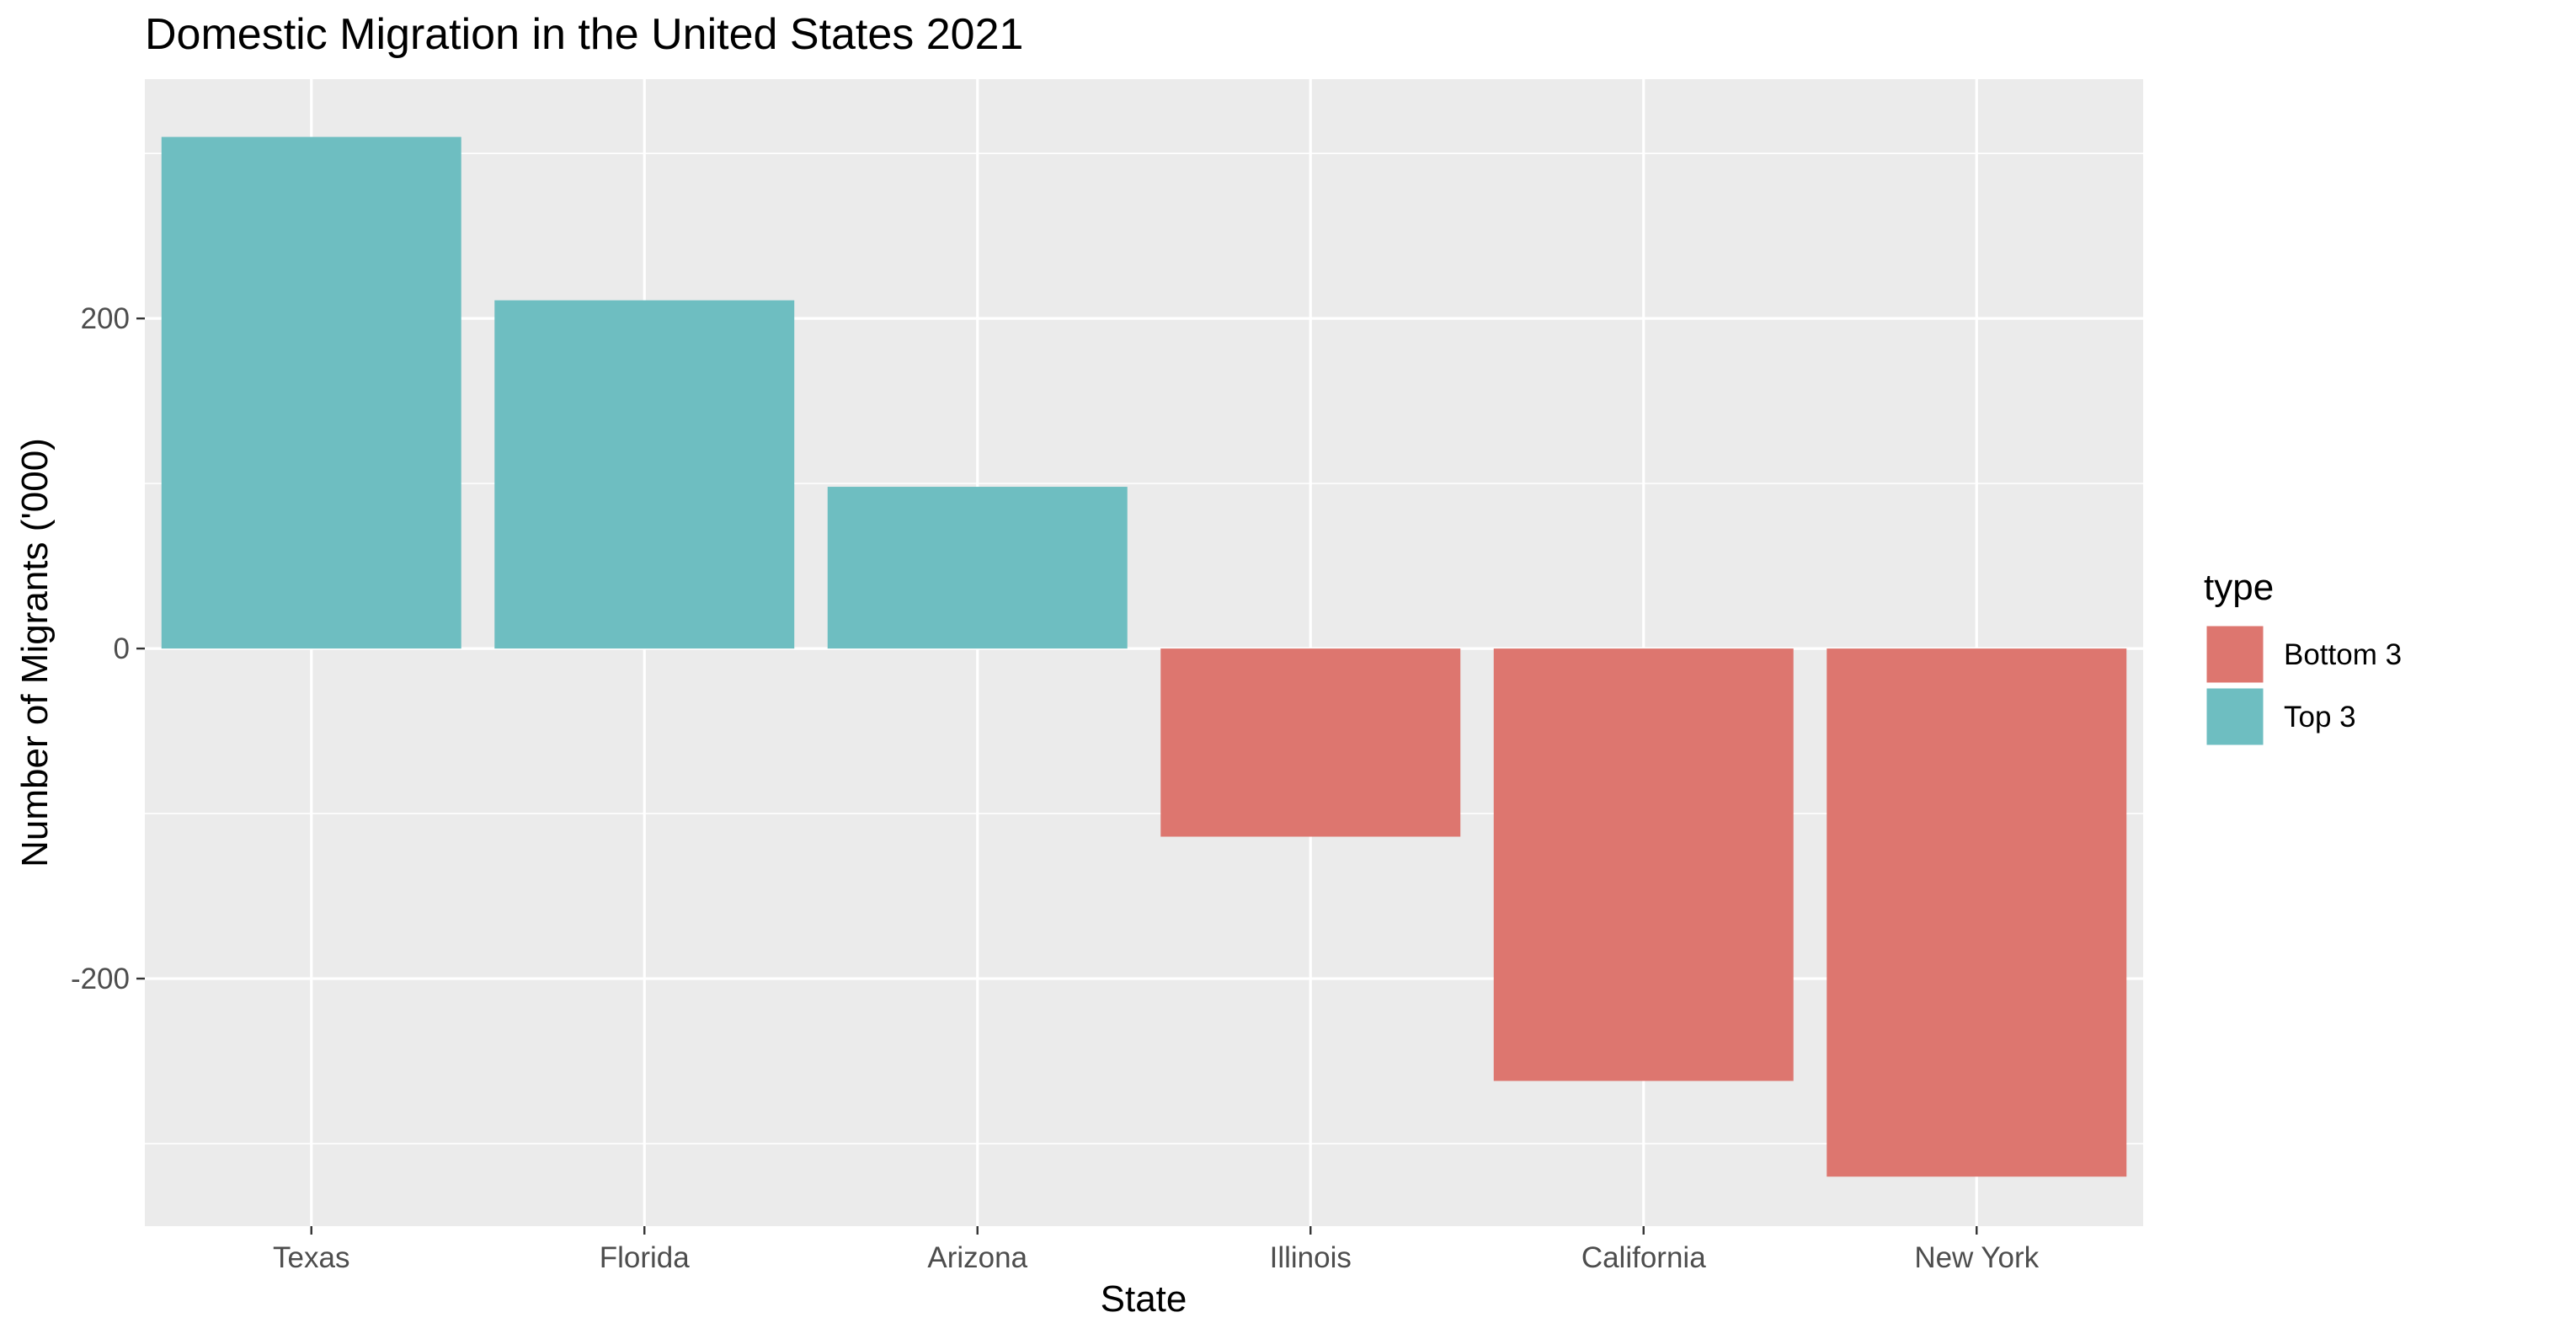  I want to click on x-tick-label: Illinois, so click(1311, 1258).